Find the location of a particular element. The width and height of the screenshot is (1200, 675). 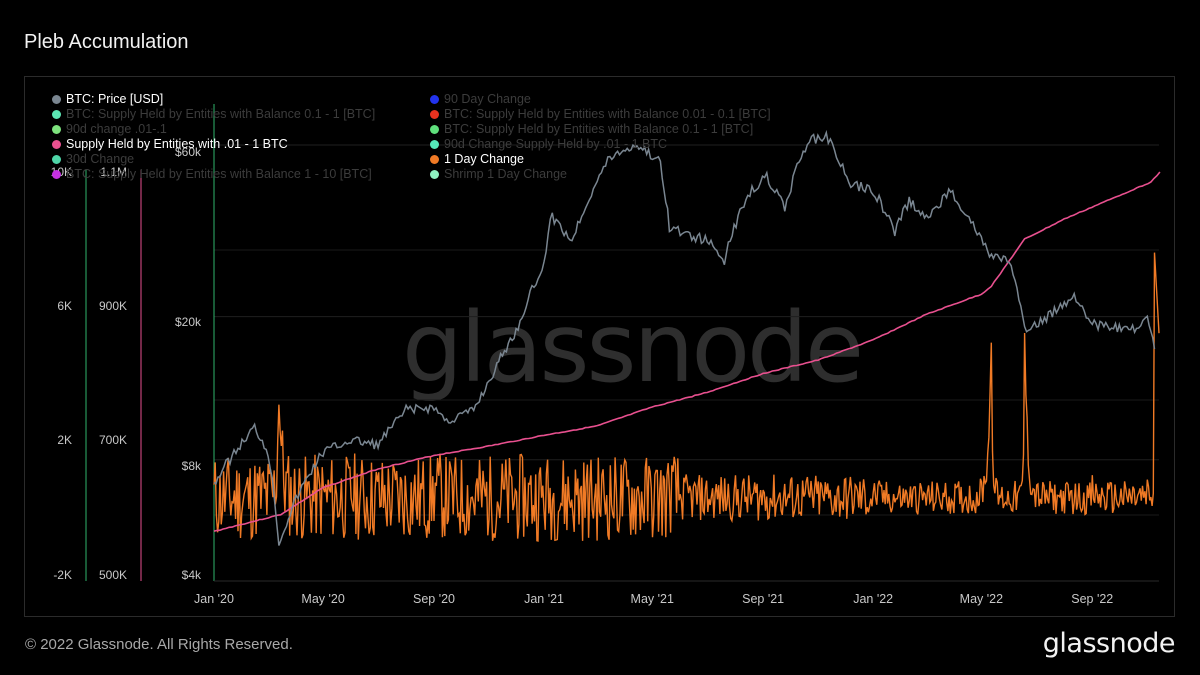

legend-item: Shrimp 1 Day Change is located at coordinates (498, 174).